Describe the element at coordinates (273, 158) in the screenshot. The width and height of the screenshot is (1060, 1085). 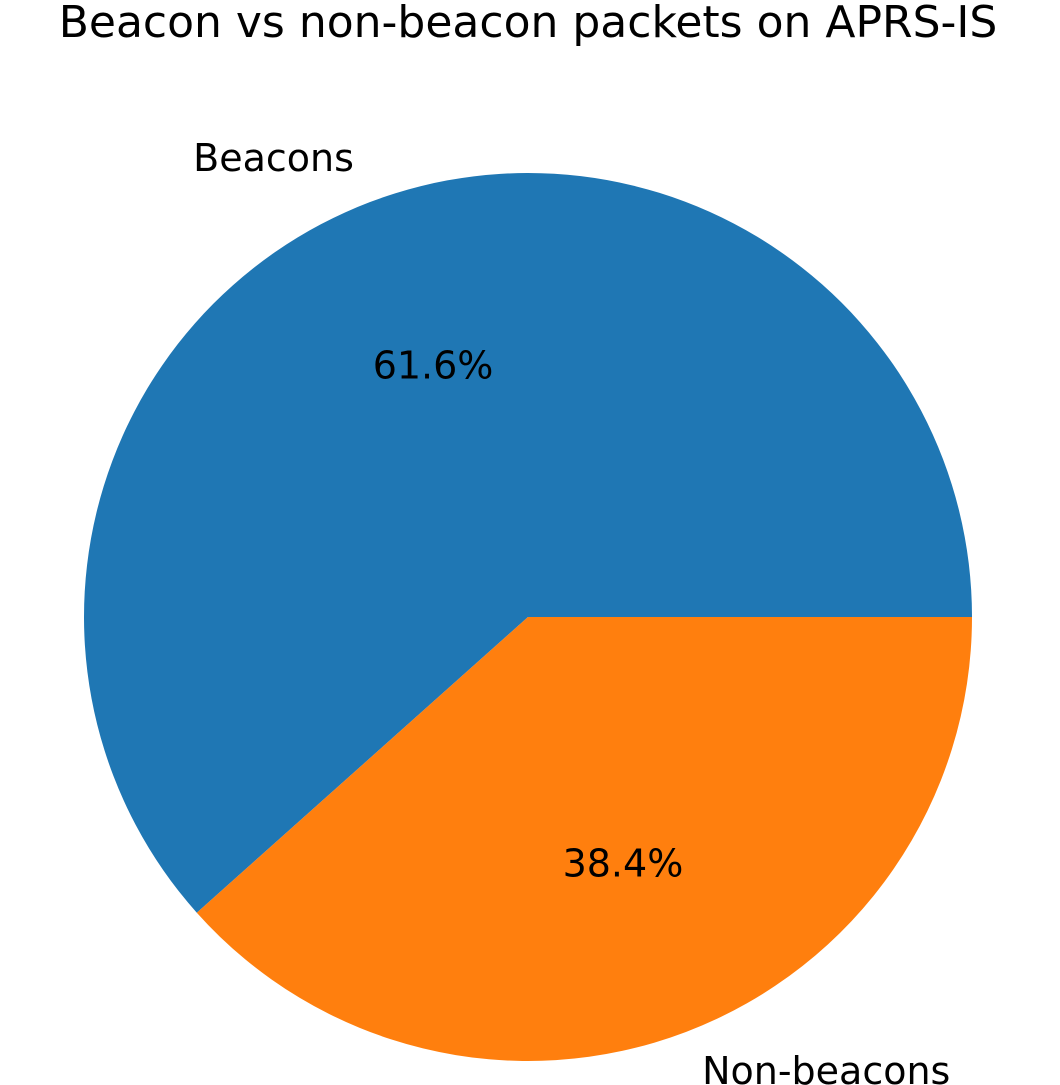
I see `slice-label: Beacons` at that location.